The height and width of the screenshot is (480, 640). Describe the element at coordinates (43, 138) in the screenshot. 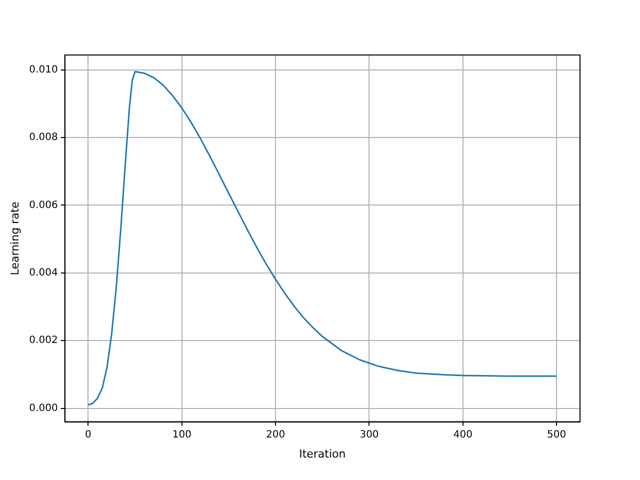

I see `y-tick-label: 0.008` at that location.